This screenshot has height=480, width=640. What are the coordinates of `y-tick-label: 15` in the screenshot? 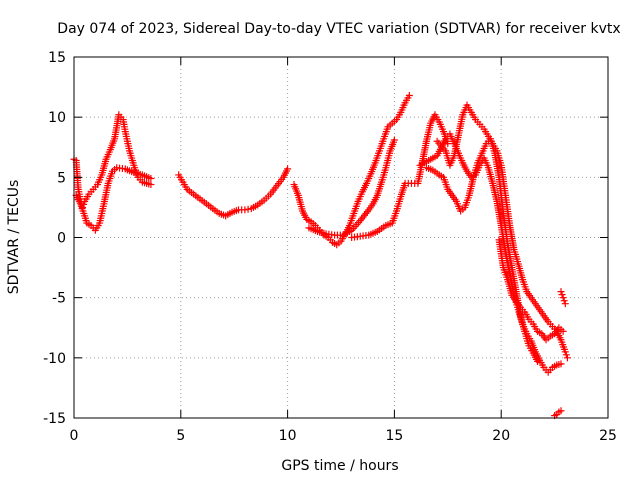 It's located at (57, 58).